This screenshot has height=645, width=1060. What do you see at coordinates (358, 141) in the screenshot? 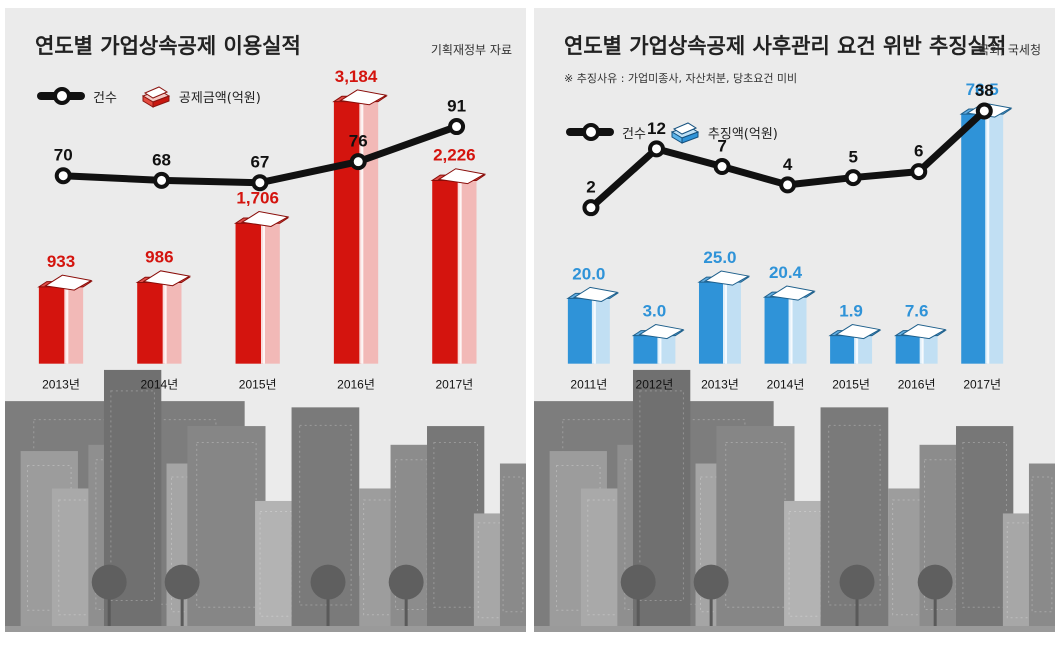
I see `count-value-label: 76` at bounding box center [358, 141].